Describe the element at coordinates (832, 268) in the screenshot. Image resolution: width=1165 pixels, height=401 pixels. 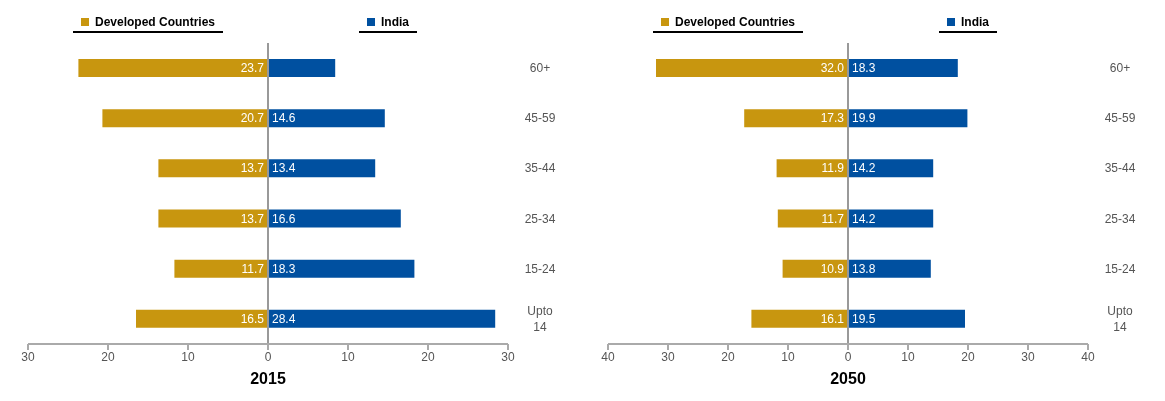
I see `data-label: 10.9` at that location.